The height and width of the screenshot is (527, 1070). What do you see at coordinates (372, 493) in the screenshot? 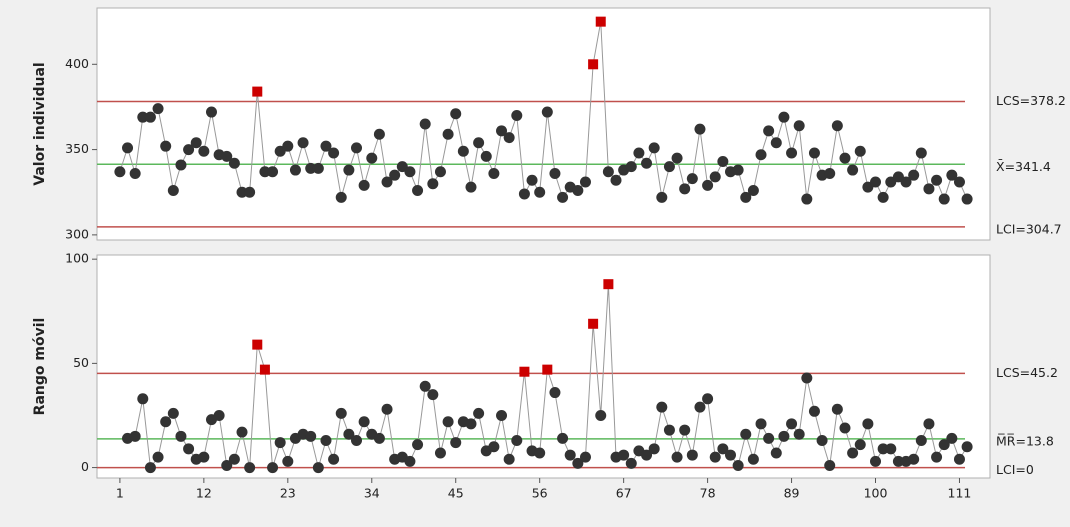
I see `x-tick-label: 34` at bounding box center [372, 493].